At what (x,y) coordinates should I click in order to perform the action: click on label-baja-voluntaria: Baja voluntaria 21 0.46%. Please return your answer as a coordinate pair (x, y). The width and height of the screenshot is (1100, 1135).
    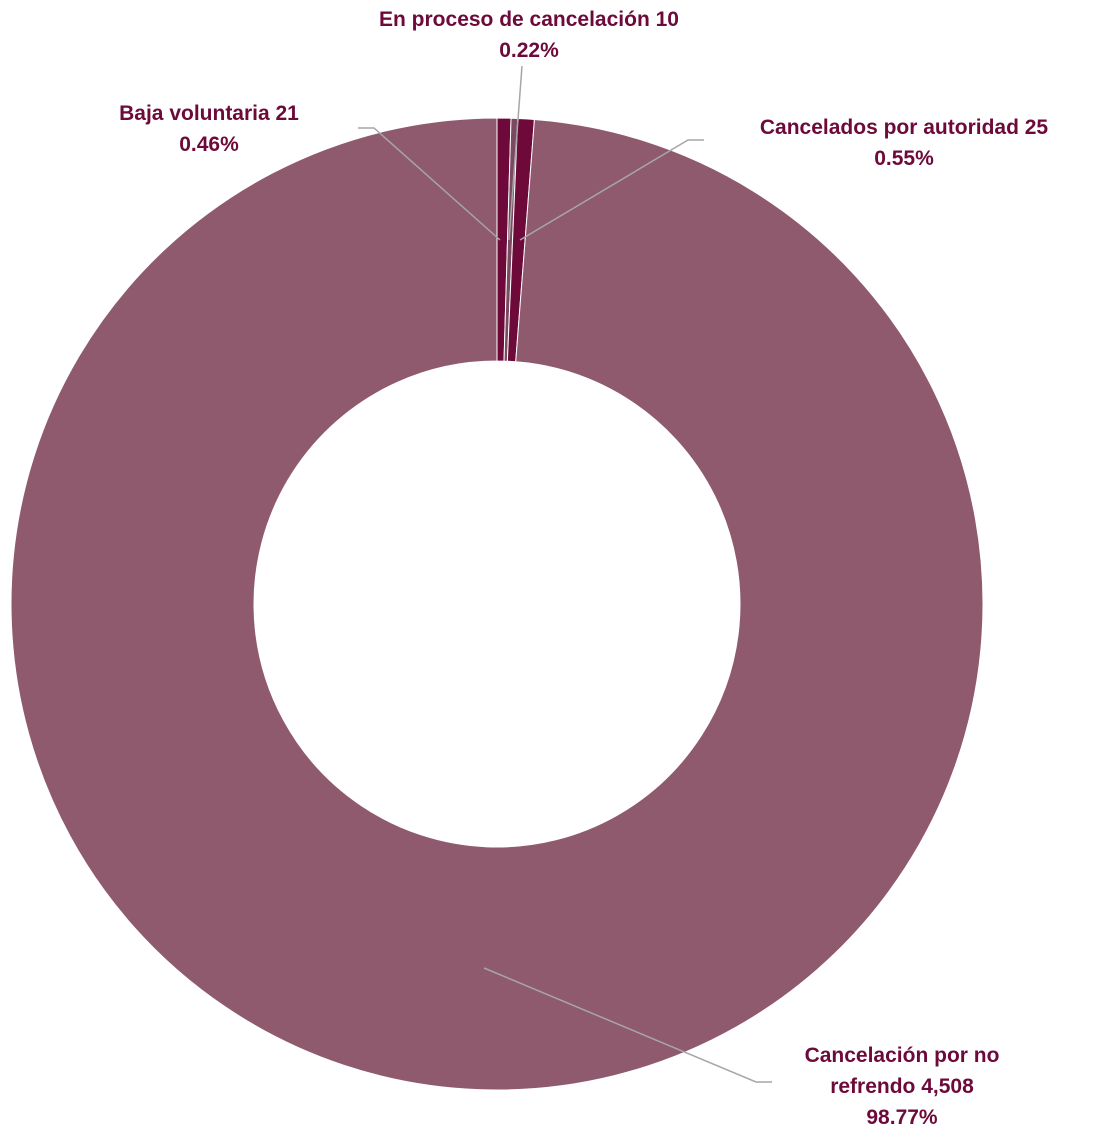
    Looking at the image, I should click on (209, 129).